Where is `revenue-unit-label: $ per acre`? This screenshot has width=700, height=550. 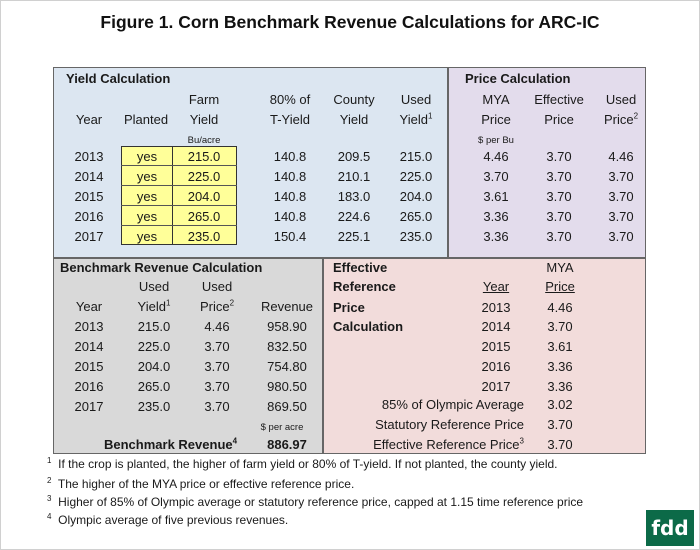
revenue-unit-label: $ per acre is located at coordinates (282, 427).